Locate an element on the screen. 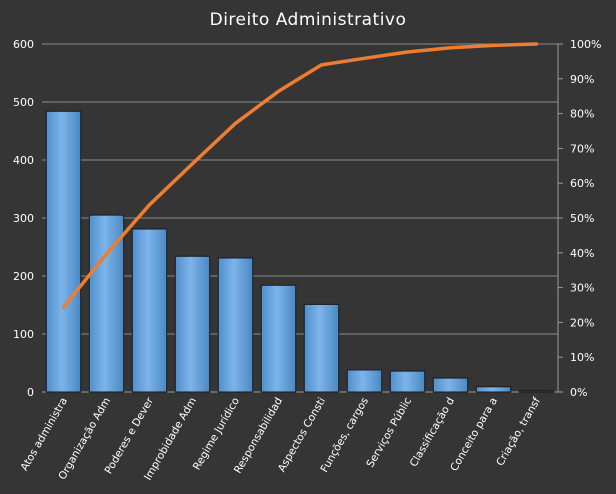 The image size is (616, 494). y-left-tick-label: 300 is located at coordinates (23, 218).